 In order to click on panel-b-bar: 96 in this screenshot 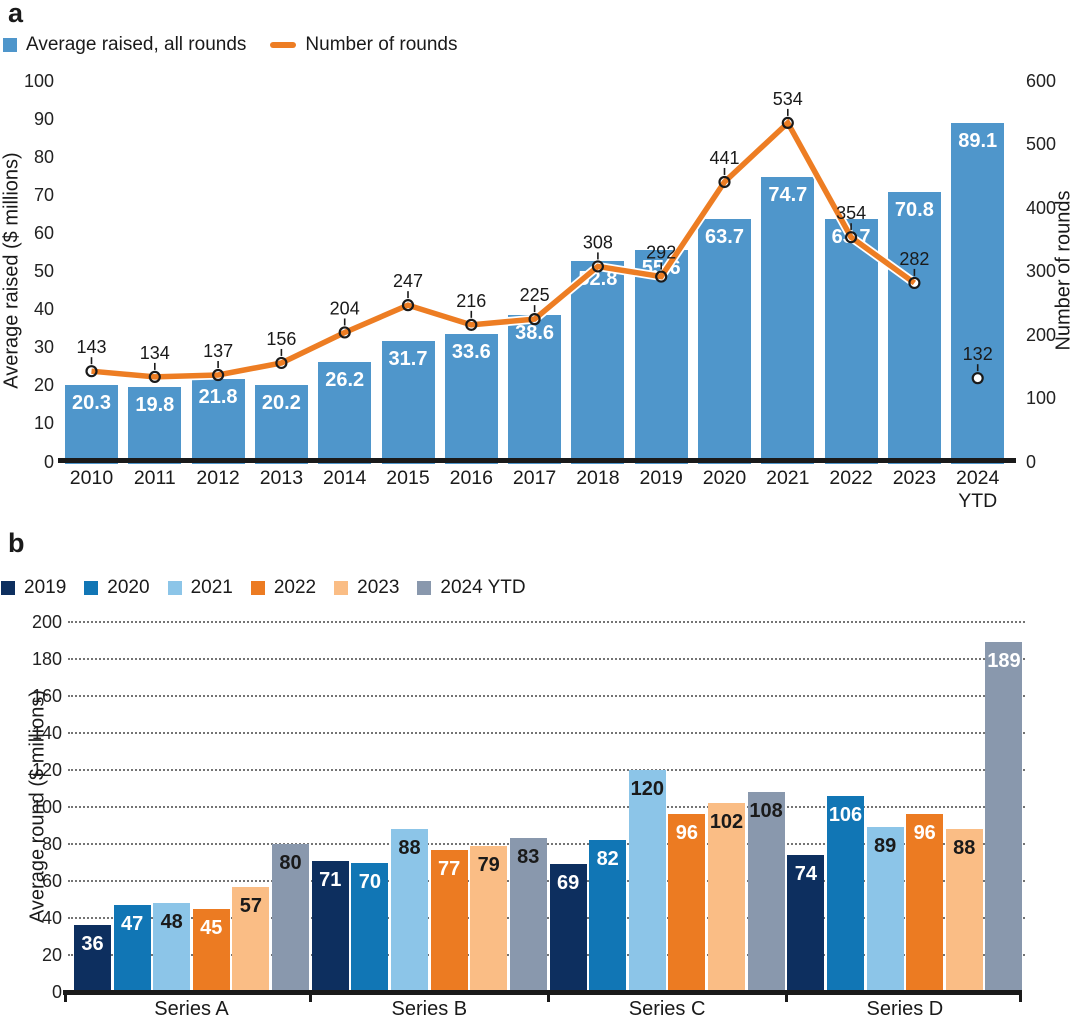, I will do `click(925, 904)`.